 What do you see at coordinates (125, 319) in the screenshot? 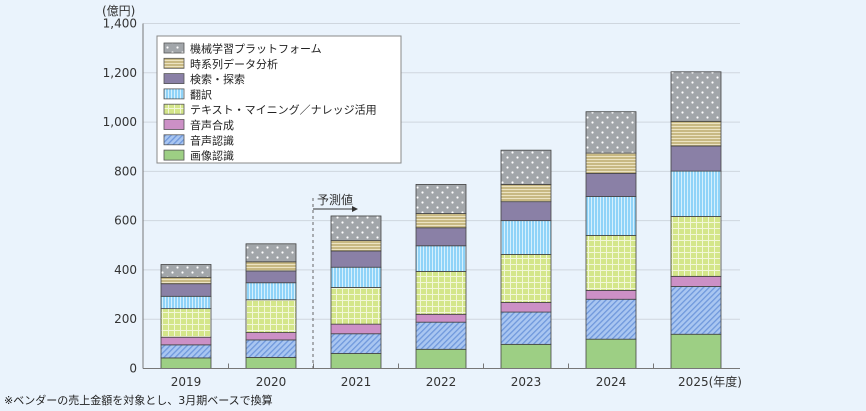
I see `y-tick-label: 200` at bounding box center [125, 319].